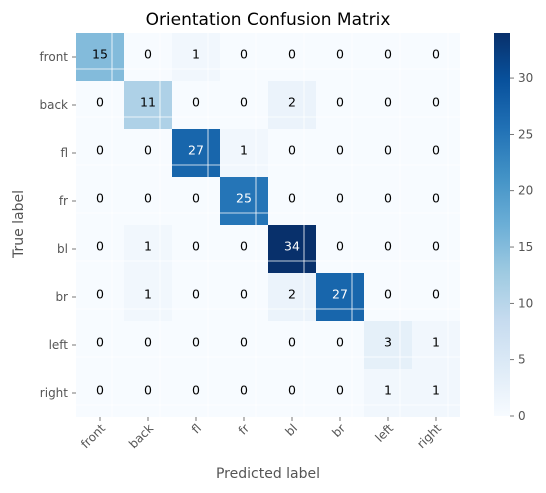 Image resolution: width=546 pixels, height=493 pixels. I want to click on y-tick-label: front, so click(53, 57).